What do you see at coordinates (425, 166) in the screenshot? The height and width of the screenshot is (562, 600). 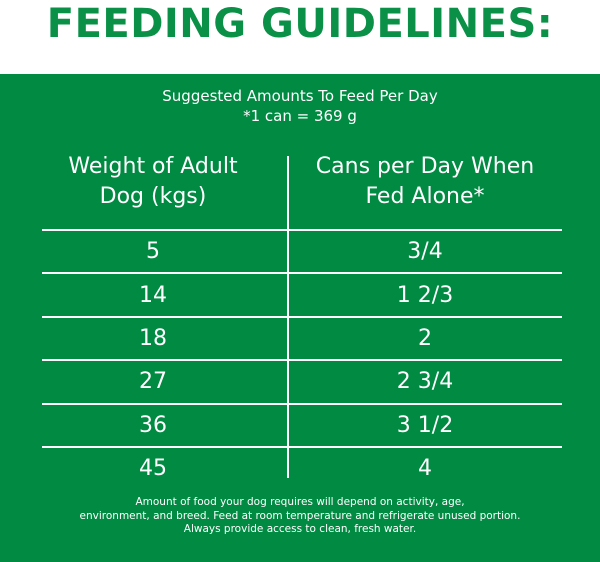 I see `header-cans-line1: Cans per Day When` at bounding box center [425, 166].